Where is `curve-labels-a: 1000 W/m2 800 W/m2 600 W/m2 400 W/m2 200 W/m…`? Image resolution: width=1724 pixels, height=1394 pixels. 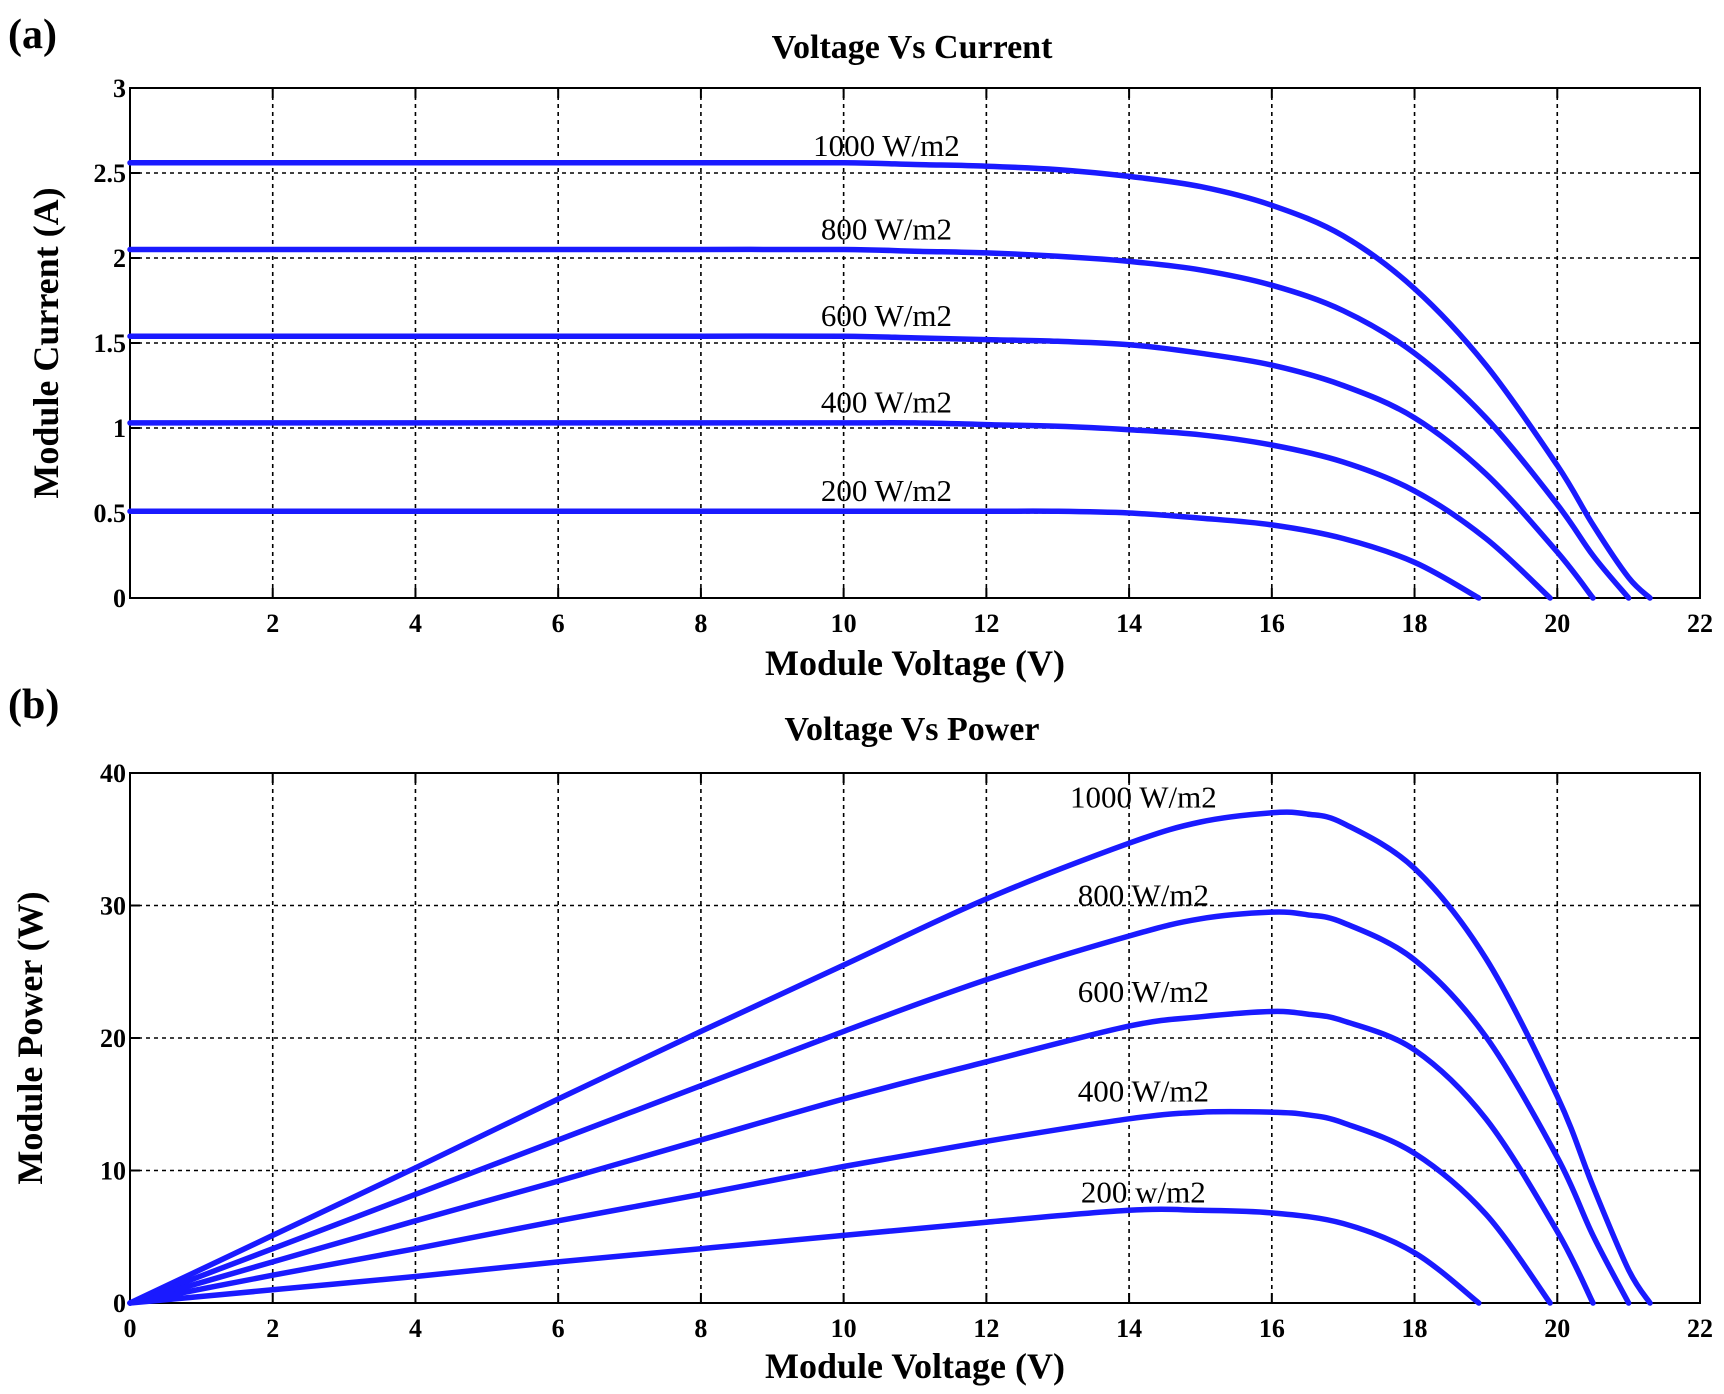
curve-labels-a: 1000 W/m2 800 W/m2 600 W/m2 400 W/m2 200 W/m… is located at coordinates (886, 318).